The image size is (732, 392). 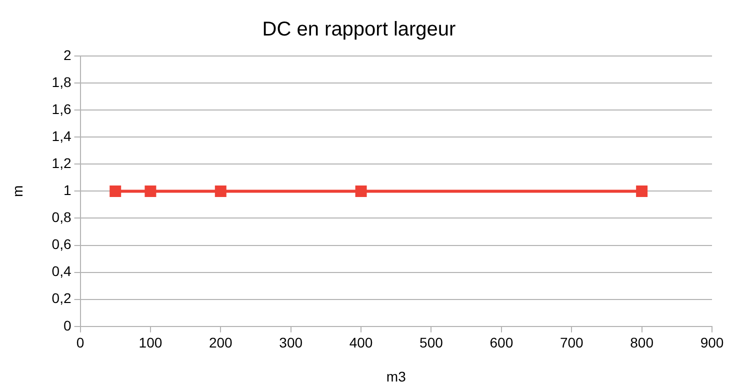 I want to click on x-tick-label: 700, so click(x=572, y=342).